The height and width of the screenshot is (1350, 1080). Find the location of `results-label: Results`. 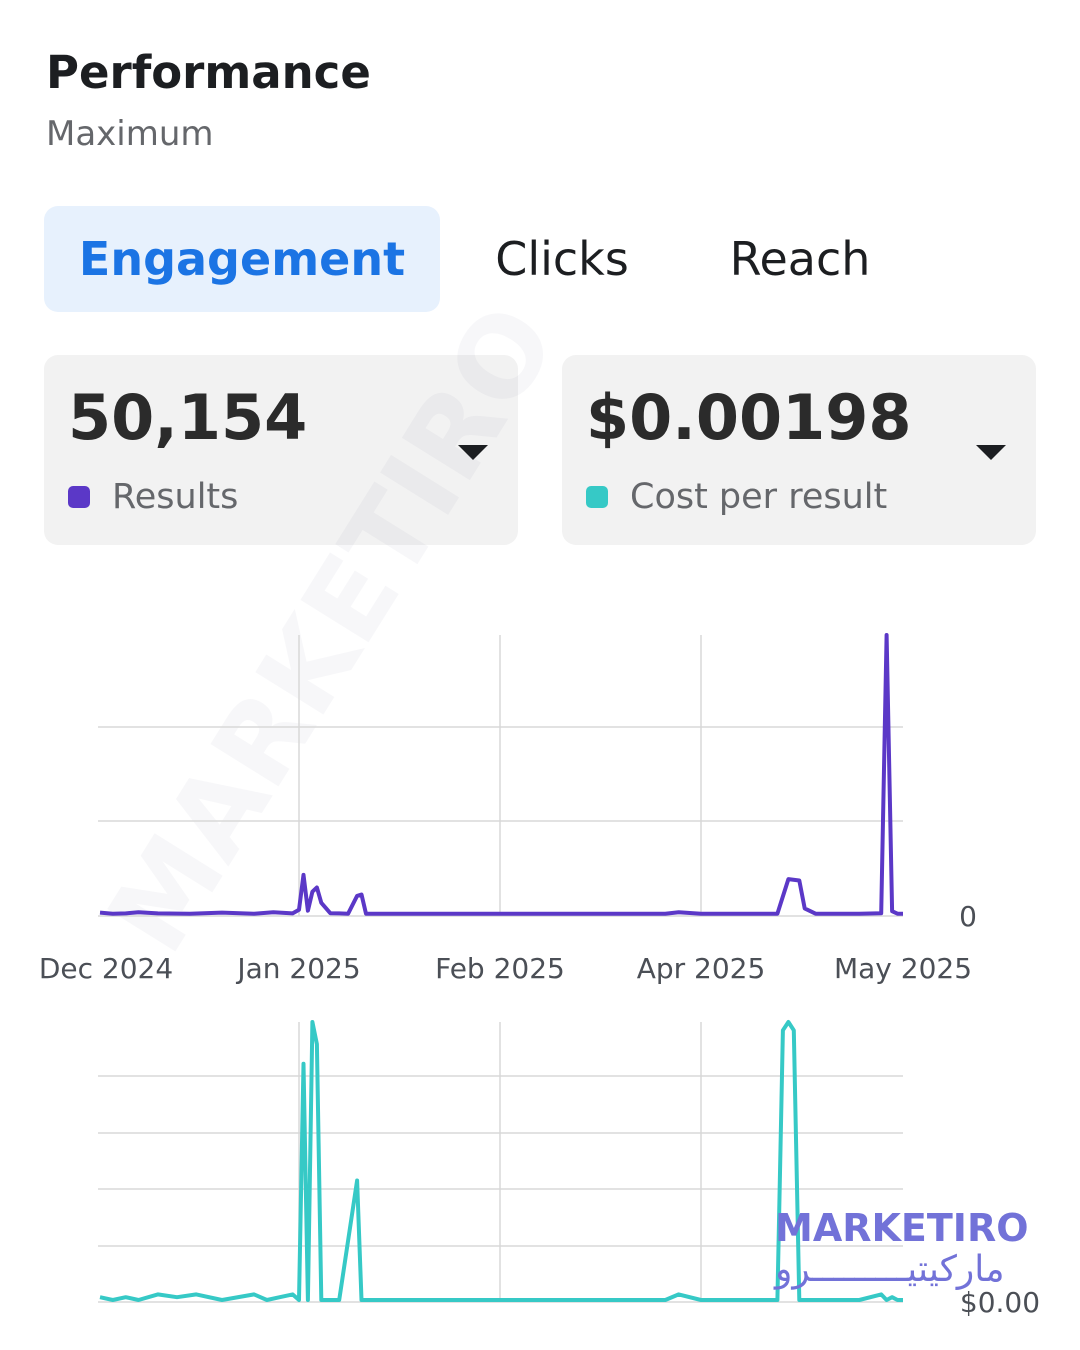

results-label: Results is located at coordinates (175, 497).